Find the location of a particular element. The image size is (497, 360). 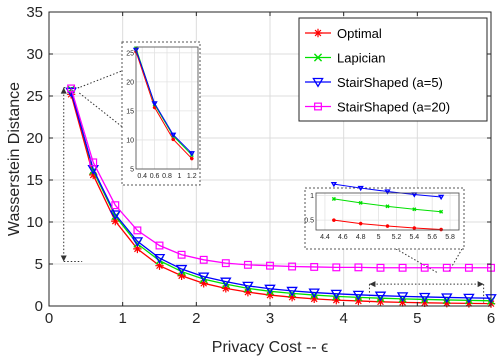

inset-x-tick-label: 5.8 is located at coordinates (450, 237).